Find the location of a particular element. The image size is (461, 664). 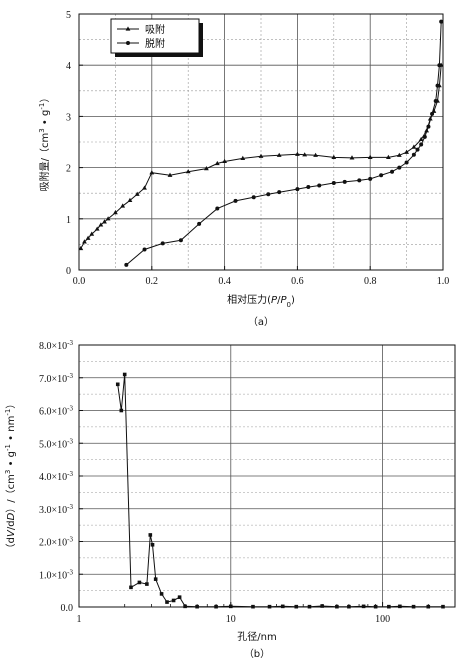

legend-box is located at coordinates (155, 36).